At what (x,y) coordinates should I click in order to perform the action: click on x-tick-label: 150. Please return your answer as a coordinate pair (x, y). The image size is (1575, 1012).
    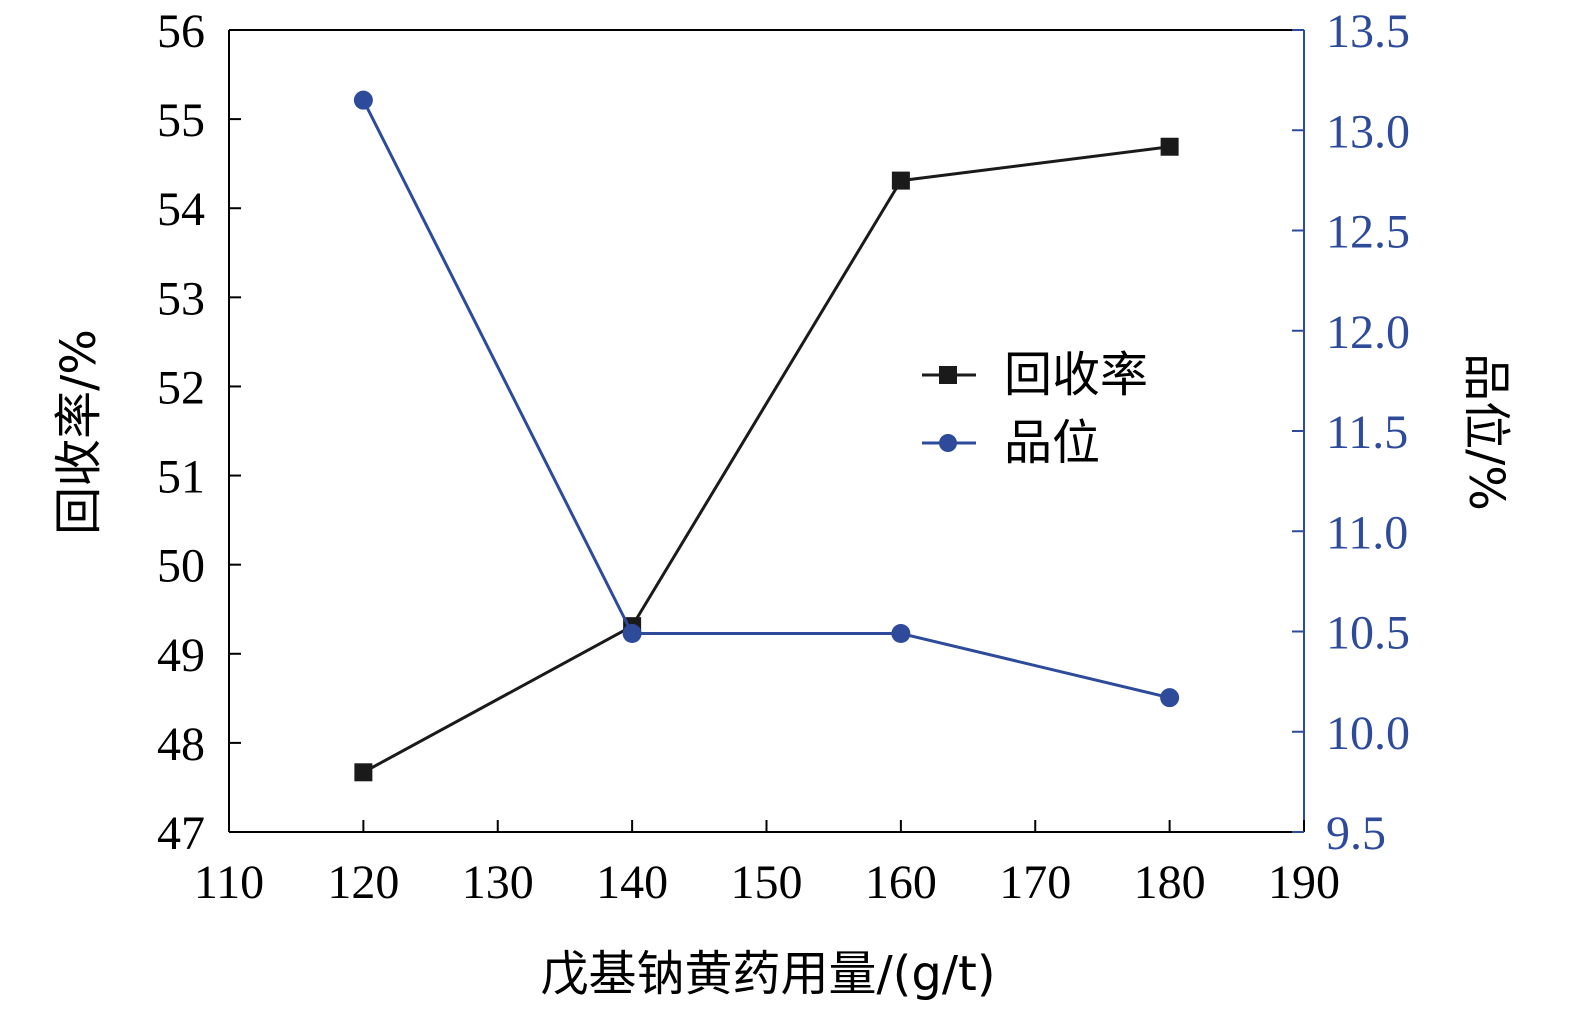
    Looking at the image, I should click on (767, 882).